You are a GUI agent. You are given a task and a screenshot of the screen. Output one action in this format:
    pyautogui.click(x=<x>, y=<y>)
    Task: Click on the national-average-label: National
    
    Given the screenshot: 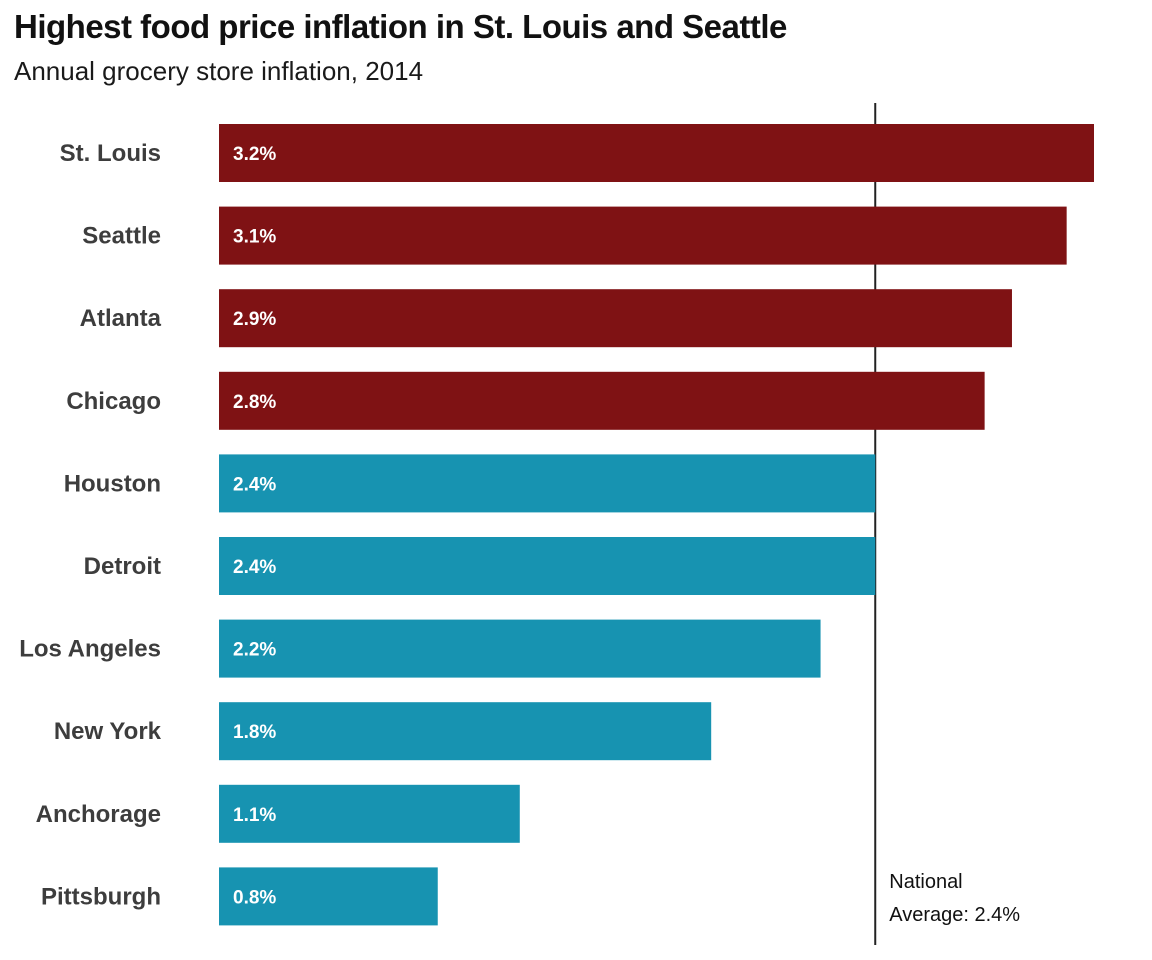 What is the action you would take?
    pyautogui.click(x=925, y=882)
    